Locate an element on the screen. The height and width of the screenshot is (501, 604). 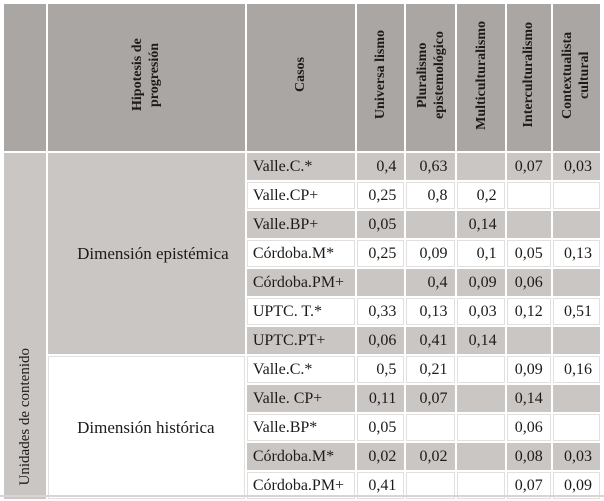
value-cell: 0,51 is located at coordinates (576, 311).